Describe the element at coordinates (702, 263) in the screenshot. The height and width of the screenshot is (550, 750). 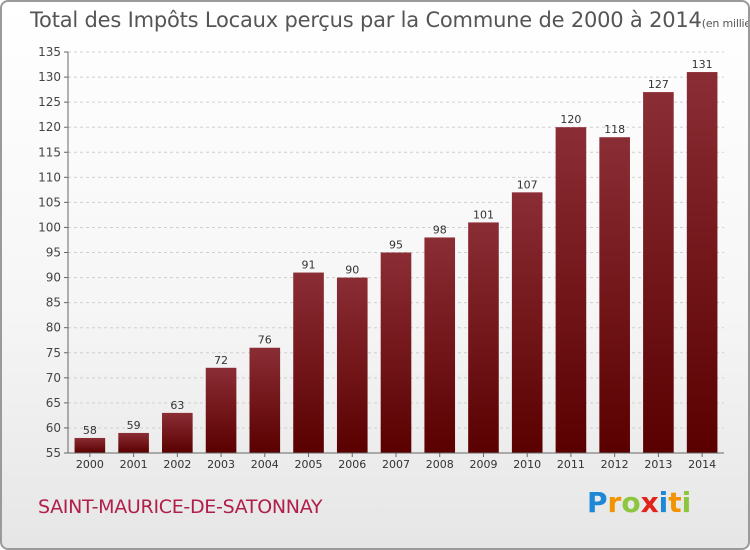
I see `bar-2014` at that location.